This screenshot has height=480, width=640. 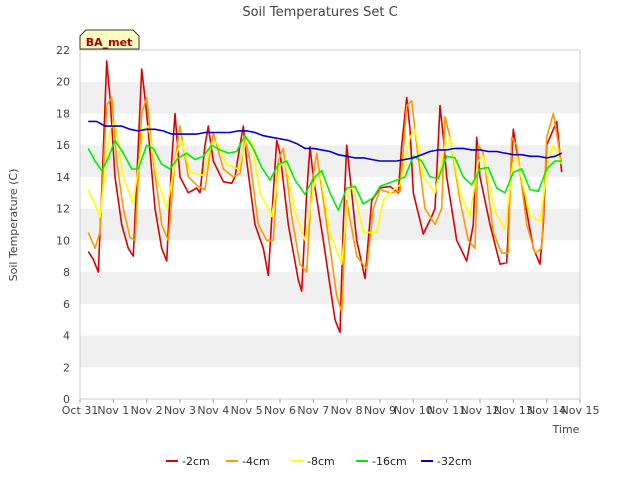 I want to click on x-tick-label: Nov 15, so click(x=580, y=410).